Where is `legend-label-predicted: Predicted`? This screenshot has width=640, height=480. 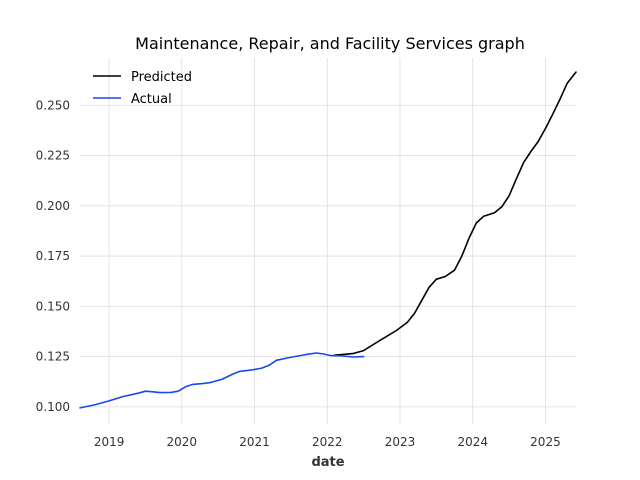 legend-label-predicted: Predicted is located at coordinates (161, 77).